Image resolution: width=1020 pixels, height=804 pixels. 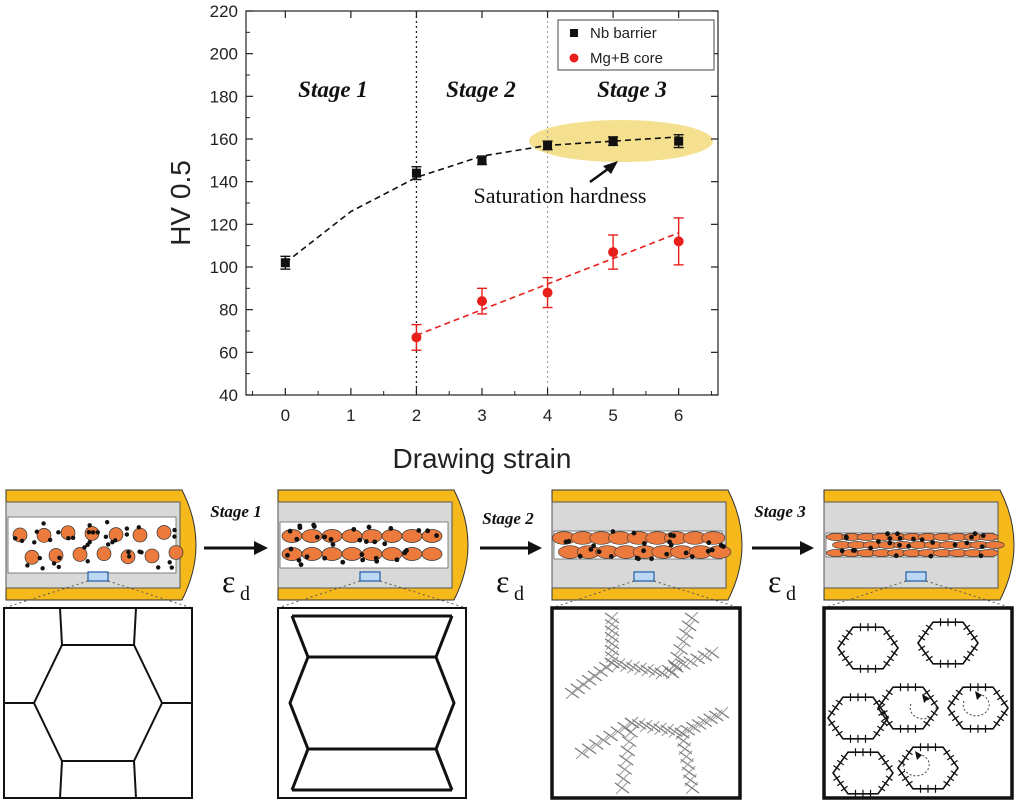 What do you see at coordinates (791, 594) in the screenshot?
I see `arrow-eps-sub-3: d` at bounding box center [791, 594].